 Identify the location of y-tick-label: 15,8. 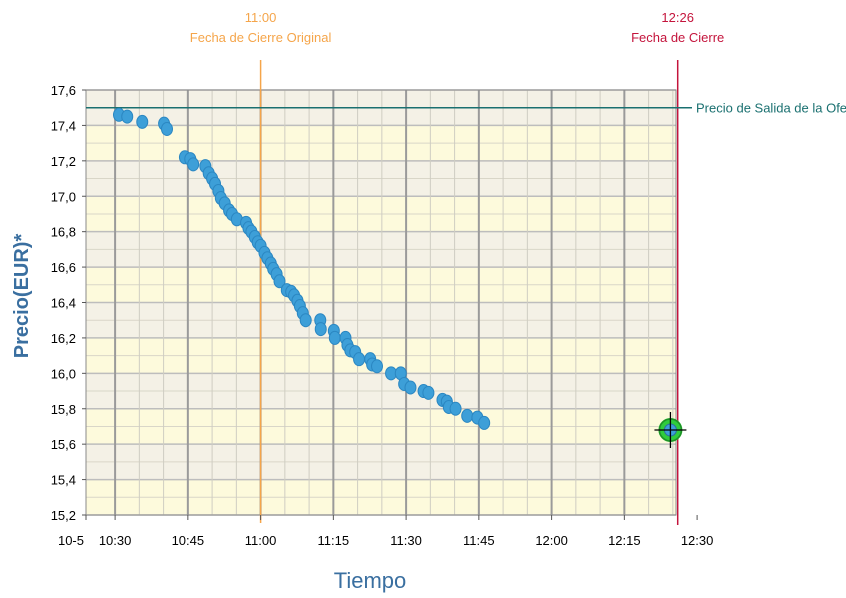
(63, 409).